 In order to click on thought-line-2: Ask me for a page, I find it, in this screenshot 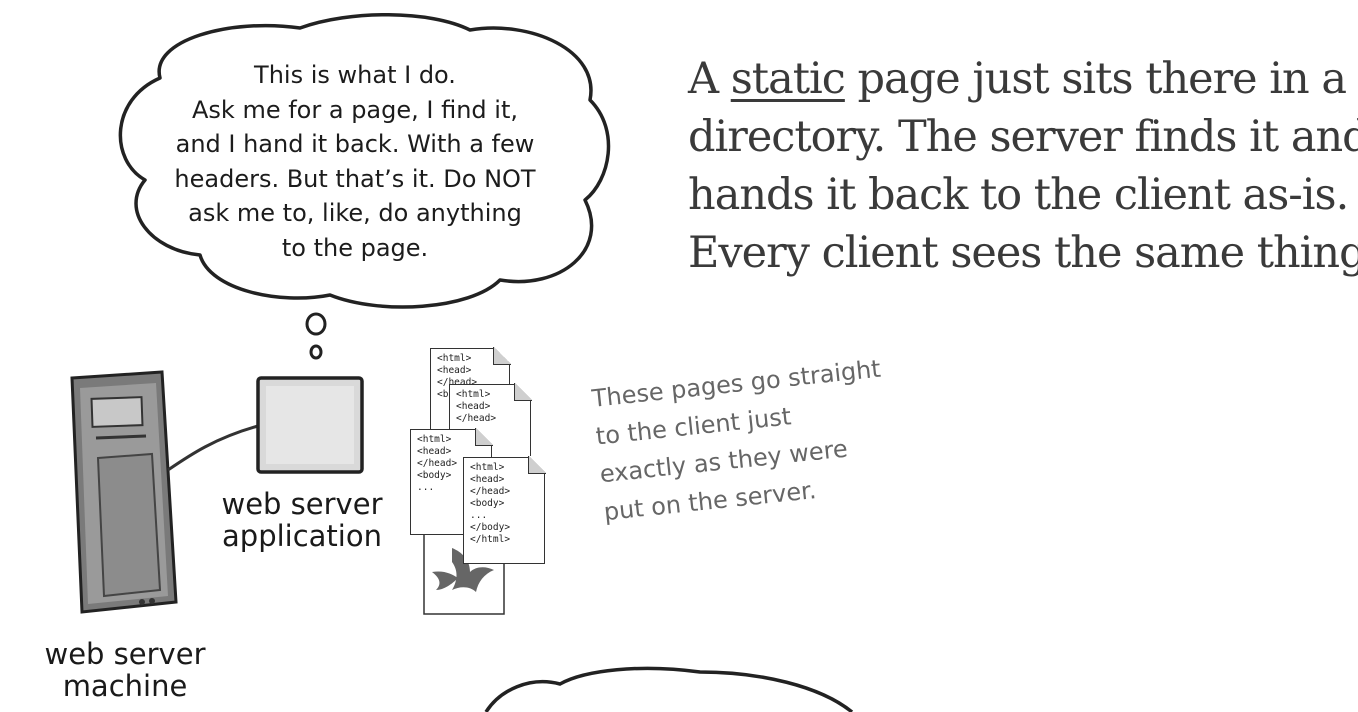, I will do `click(355, 109)`.